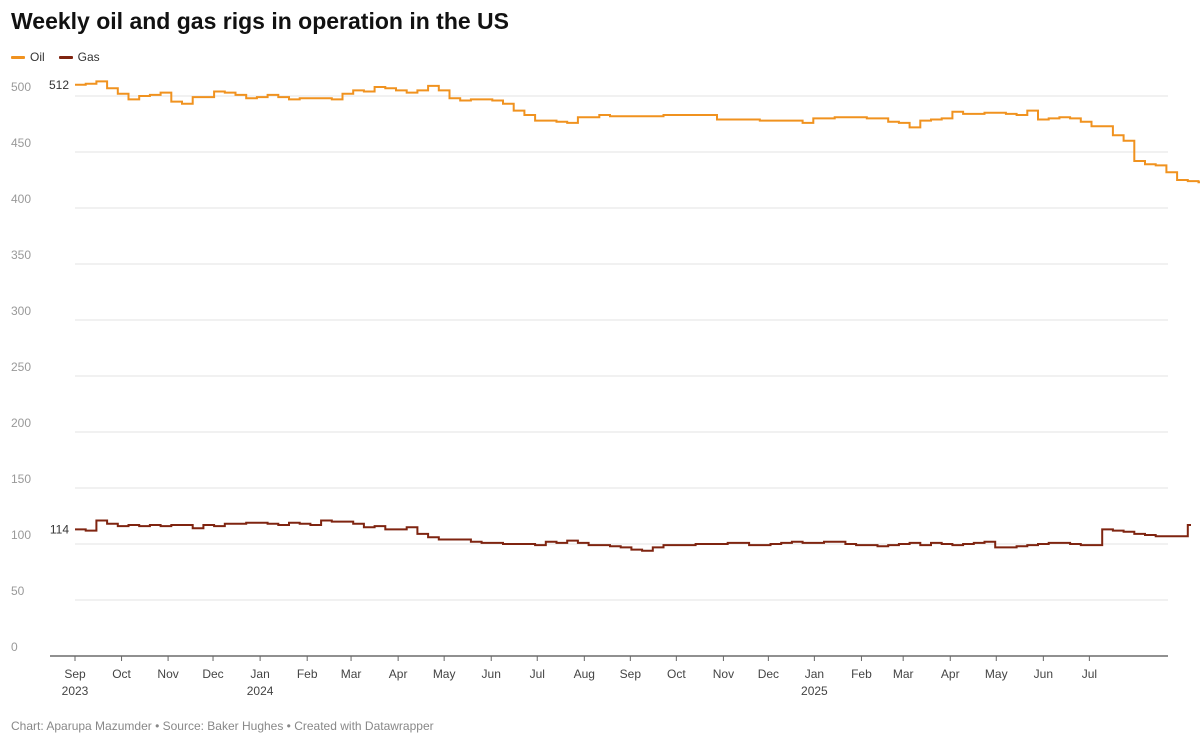 This screenshot has height=744, width=1200. I want to click on legend-swatch-oil, so click(18, 57).